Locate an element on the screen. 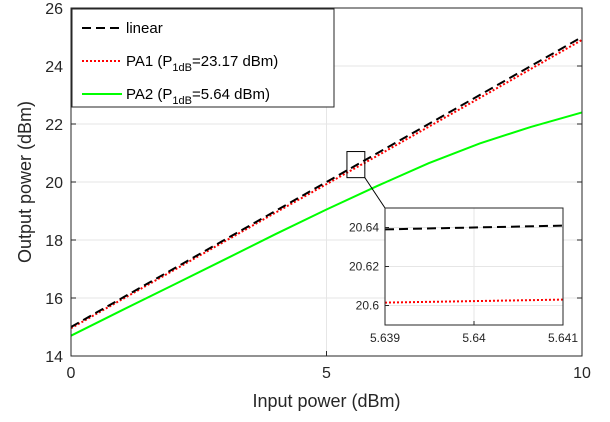  y-tick-label: 18 is located at coordinates (54, 241).